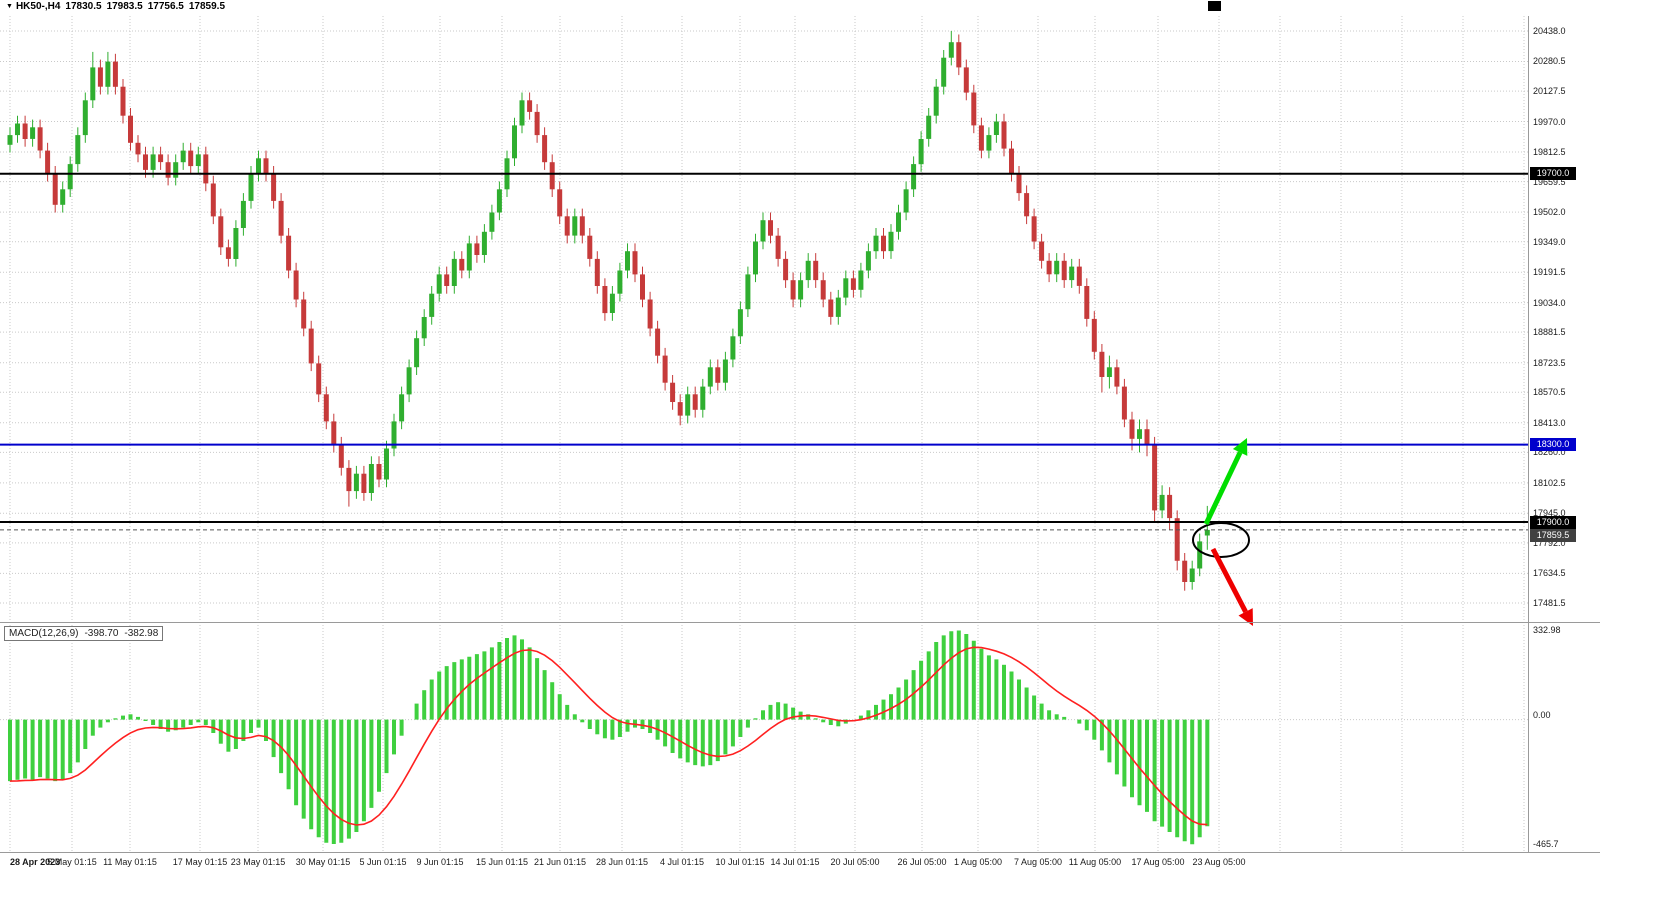 The image size is (1675, 900). I want to click on bearish-arrow-icon, so click(1231, 586).